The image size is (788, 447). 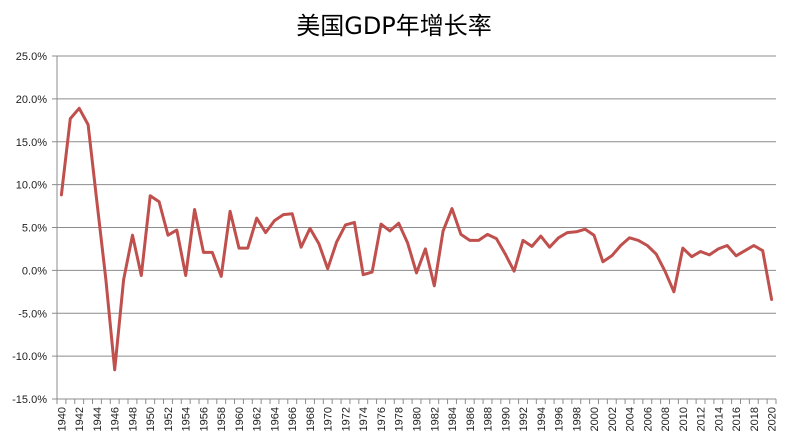 What do you see at coordinates (524, 419) in the screenshot?
I see `x-tick-label: 1992` at bounding box center [524, 419].